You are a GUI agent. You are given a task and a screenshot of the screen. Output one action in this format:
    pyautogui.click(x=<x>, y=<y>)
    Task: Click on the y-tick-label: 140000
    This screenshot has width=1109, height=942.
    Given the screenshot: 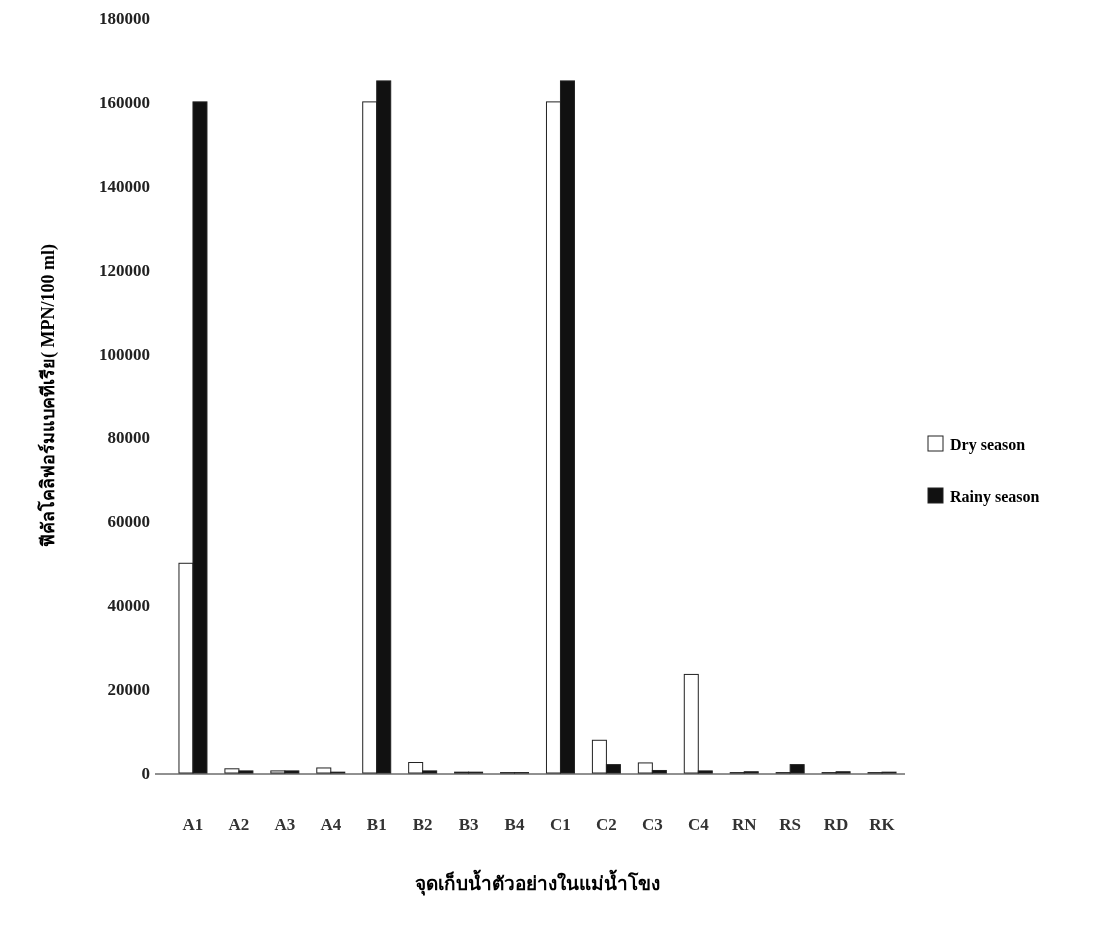 What is the action you would take?
    pyautogui.click(x=124, y=186)
    